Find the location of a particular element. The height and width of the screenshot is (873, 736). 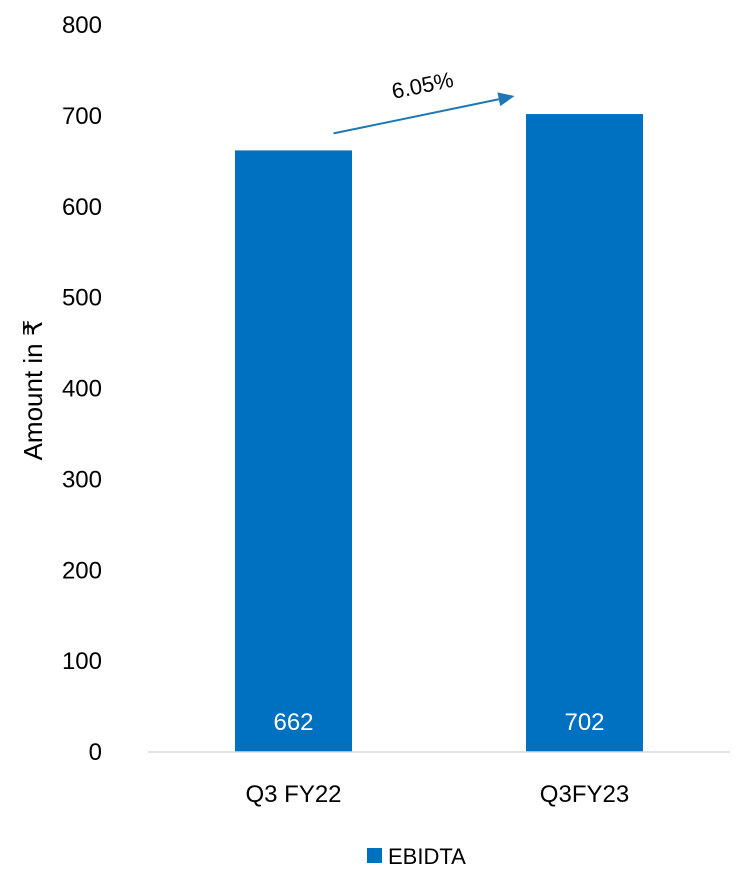

legend-swatch is located at coordinates (374, 855).